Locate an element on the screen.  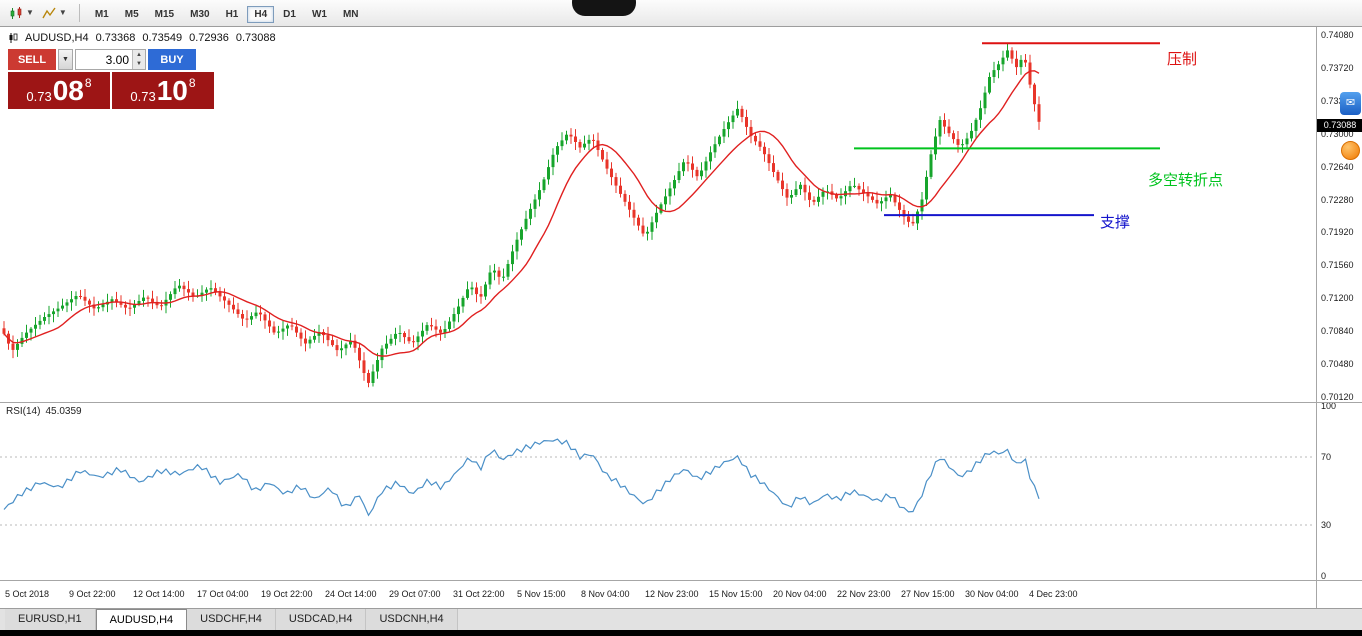
time-axis-label: 29 Oct 07:00 is located at coordinates (415, 594).